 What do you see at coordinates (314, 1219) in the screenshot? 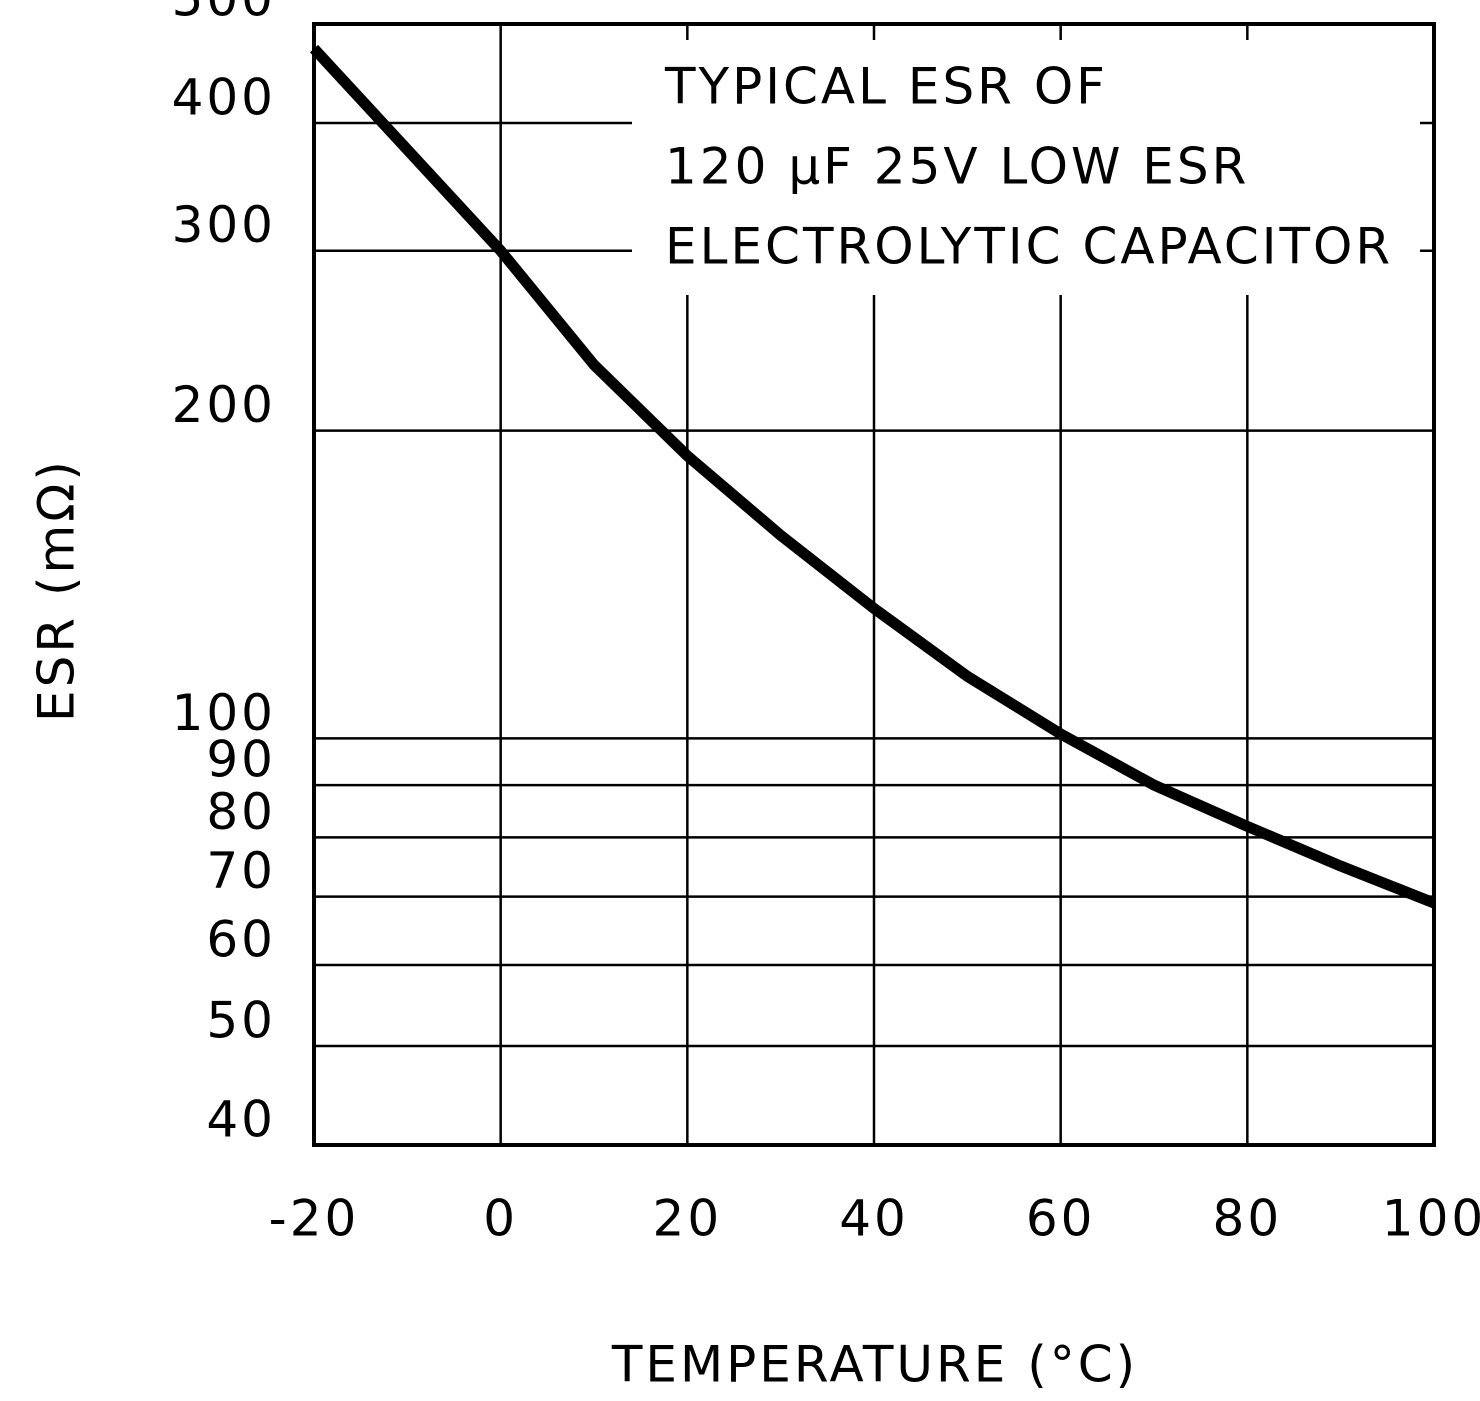
I see `x-tick-label: -20` at bounding box center [314, 1219].